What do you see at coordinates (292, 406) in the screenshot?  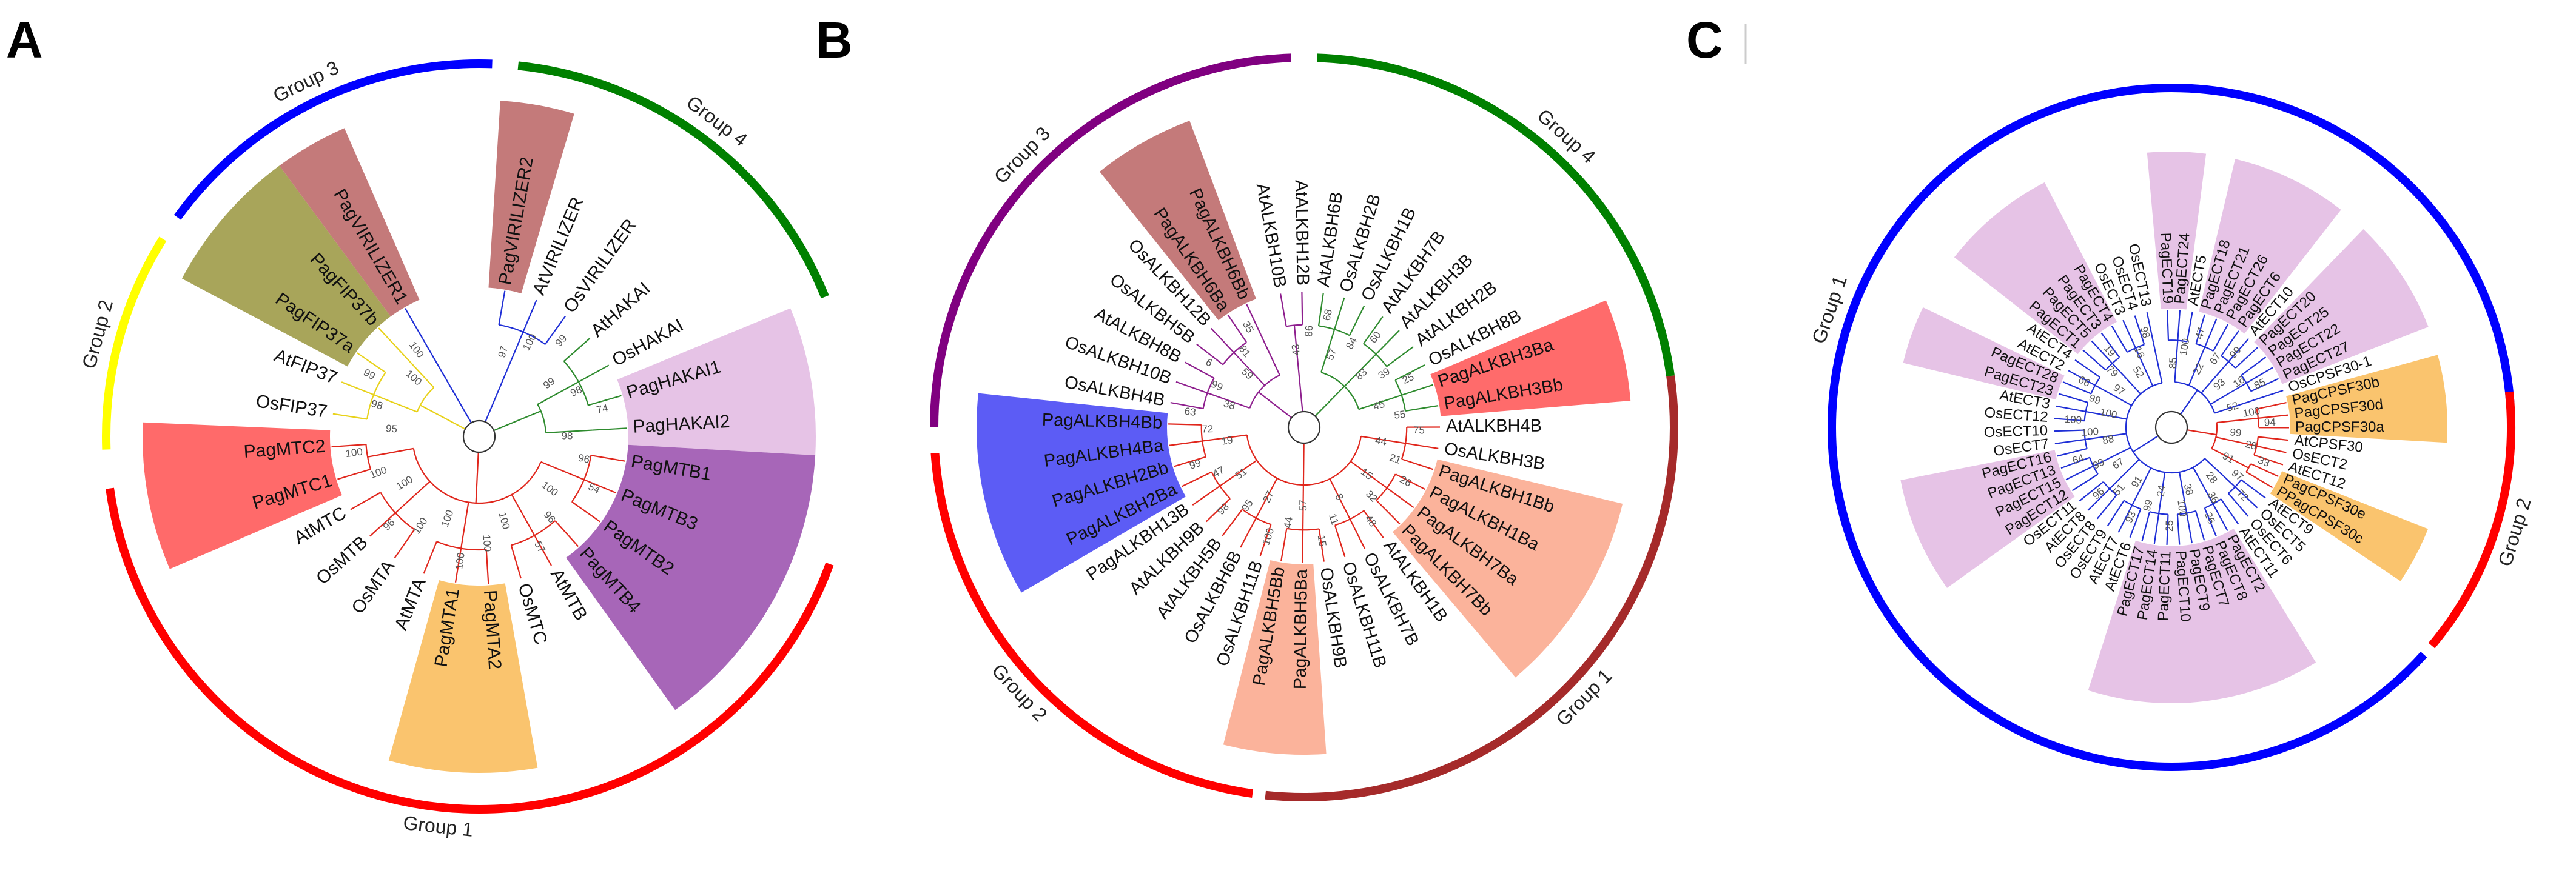 I see `leaf-osfip37: OsFIP37` at bounding box center [292, 406].